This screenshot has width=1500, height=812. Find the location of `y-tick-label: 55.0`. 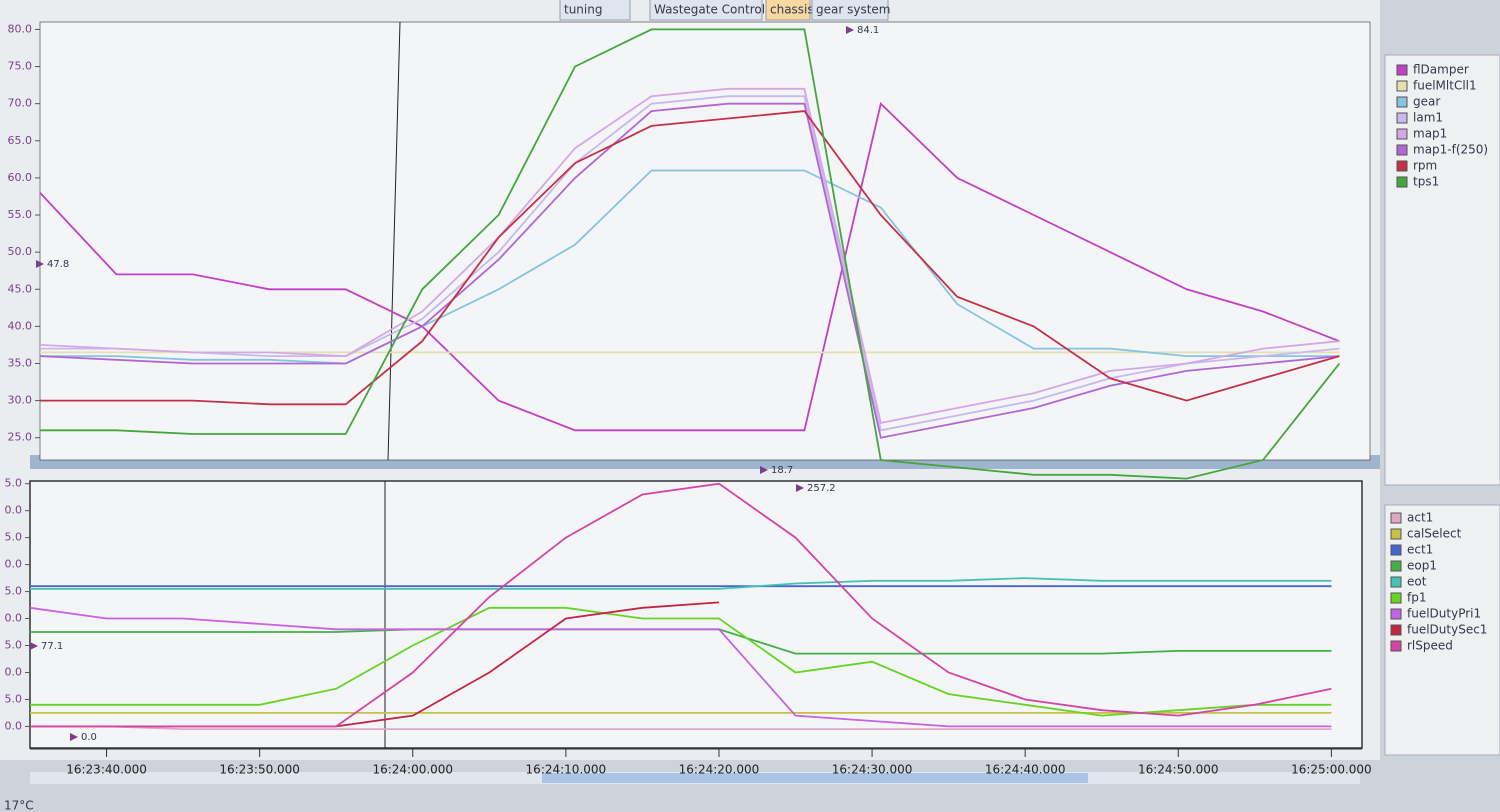

y-tick-label: 55.0 is located at coordinates (20, 214).